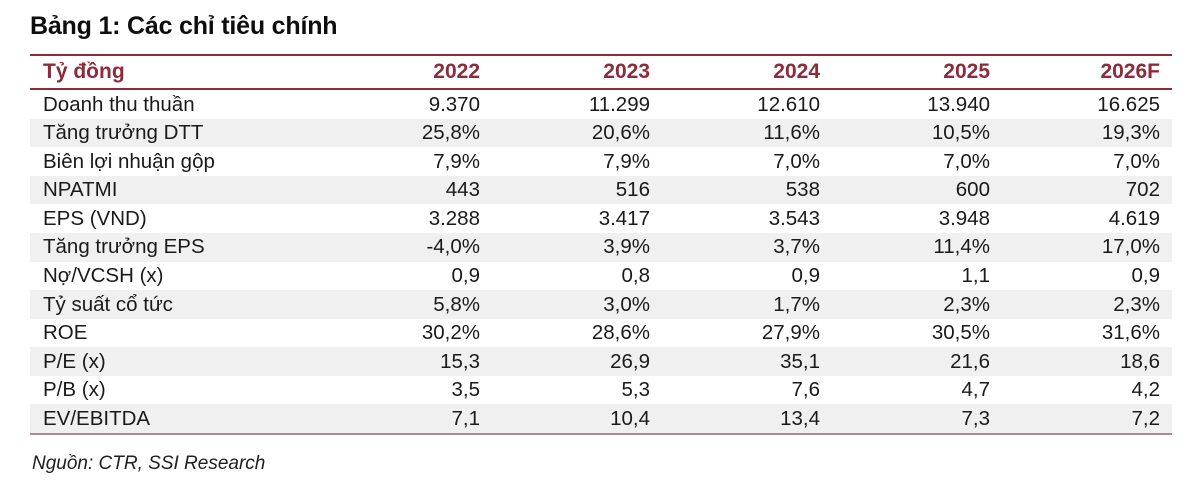  What do you see at coordinates (407, 73) in the screenshot?
I see `year-header-cell: 2022` at bounding box center [407, 73].